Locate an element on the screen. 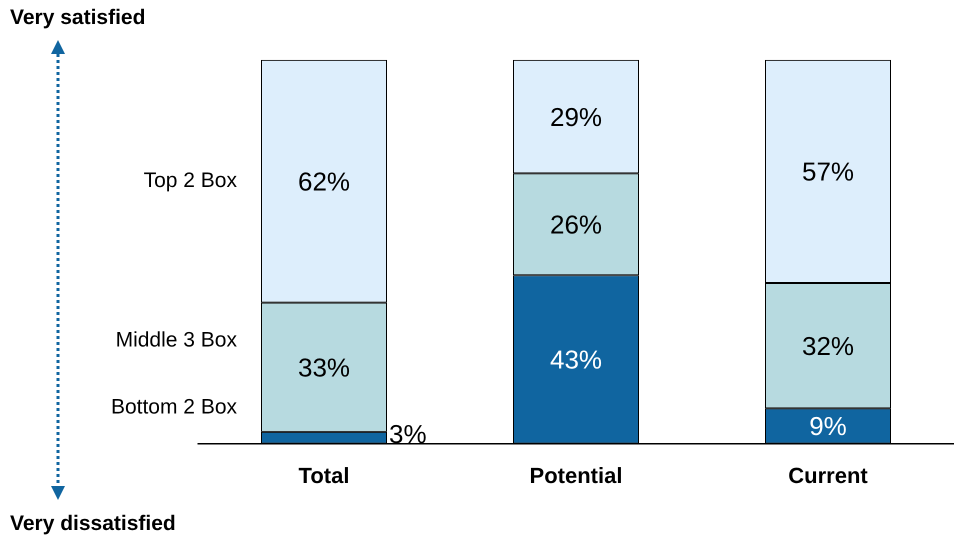  data-label: 3% is located at coordinates (408, 433).